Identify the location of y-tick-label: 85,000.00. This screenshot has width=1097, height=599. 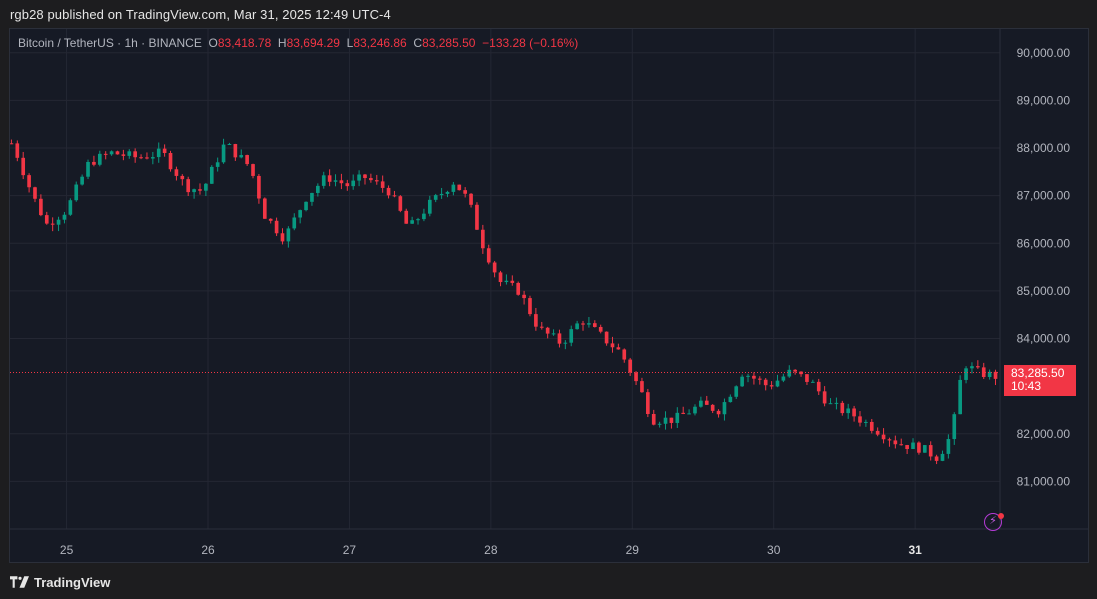
(1044, 291).